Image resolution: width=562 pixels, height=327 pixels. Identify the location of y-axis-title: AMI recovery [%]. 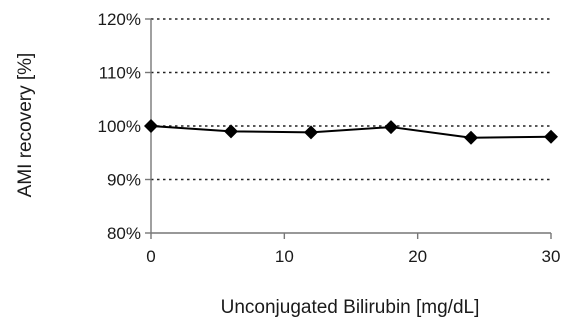
(25, 125).